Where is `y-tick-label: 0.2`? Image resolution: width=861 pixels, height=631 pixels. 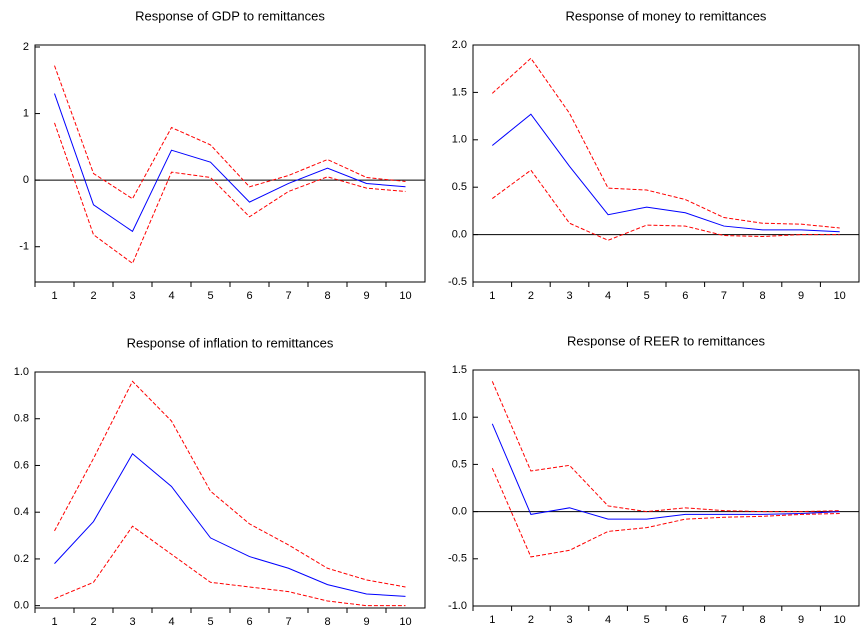
y-tick-label: 0.2 is located at coordinates (21, 559).